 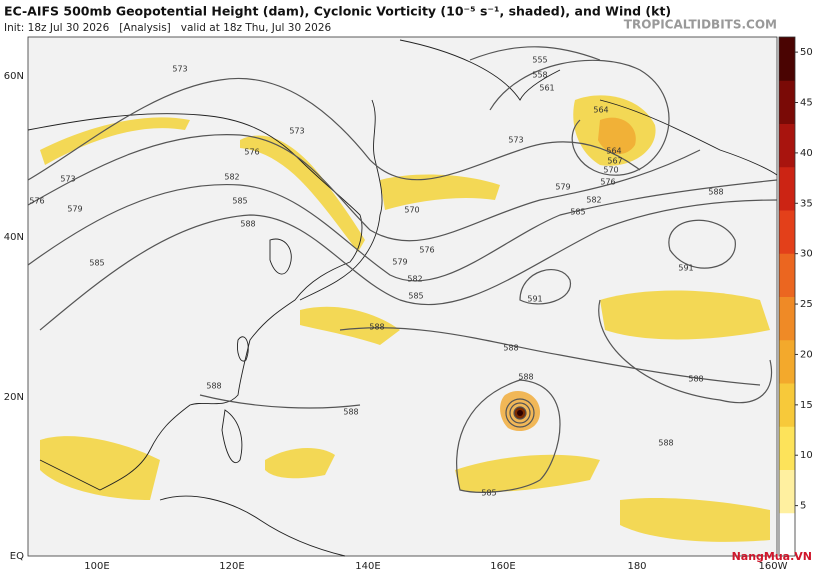 What do you see at coordinates (367, 566) in the screenshot?
I see `longitude-label: 140E` at bounding box center [367, 566].